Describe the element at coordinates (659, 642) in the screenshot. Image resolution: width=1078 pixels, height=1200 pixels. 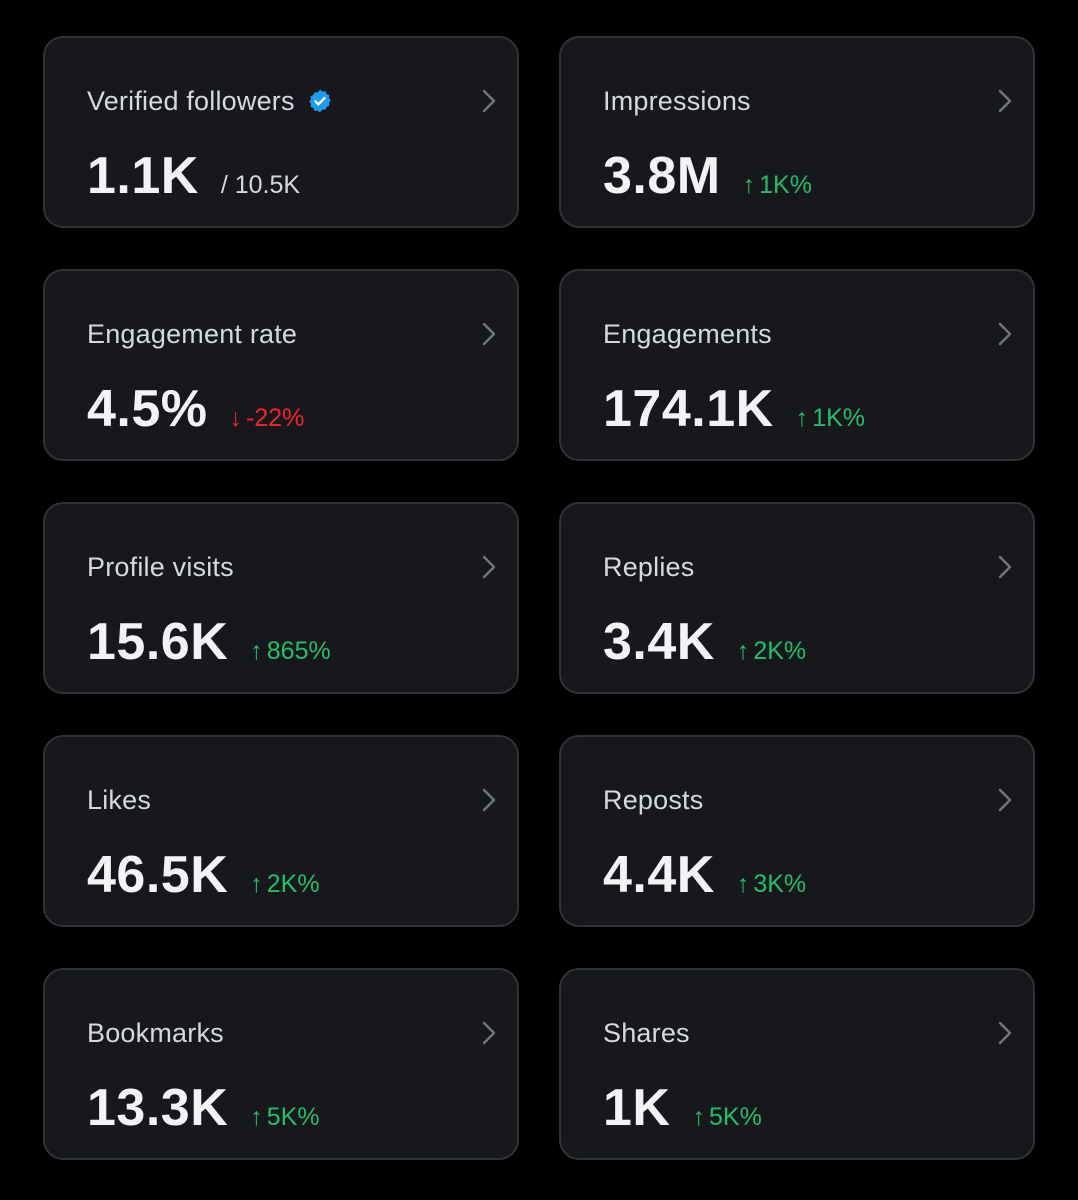
I see `metric-value: 3.4K` at that location.